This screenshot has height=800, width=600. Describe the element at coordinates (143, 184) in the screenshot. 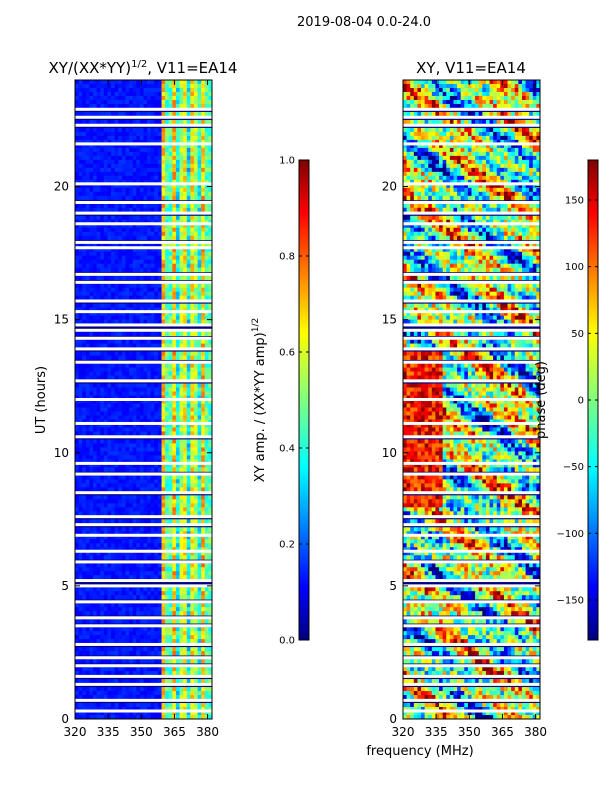

I see `flagged-row` at that location.